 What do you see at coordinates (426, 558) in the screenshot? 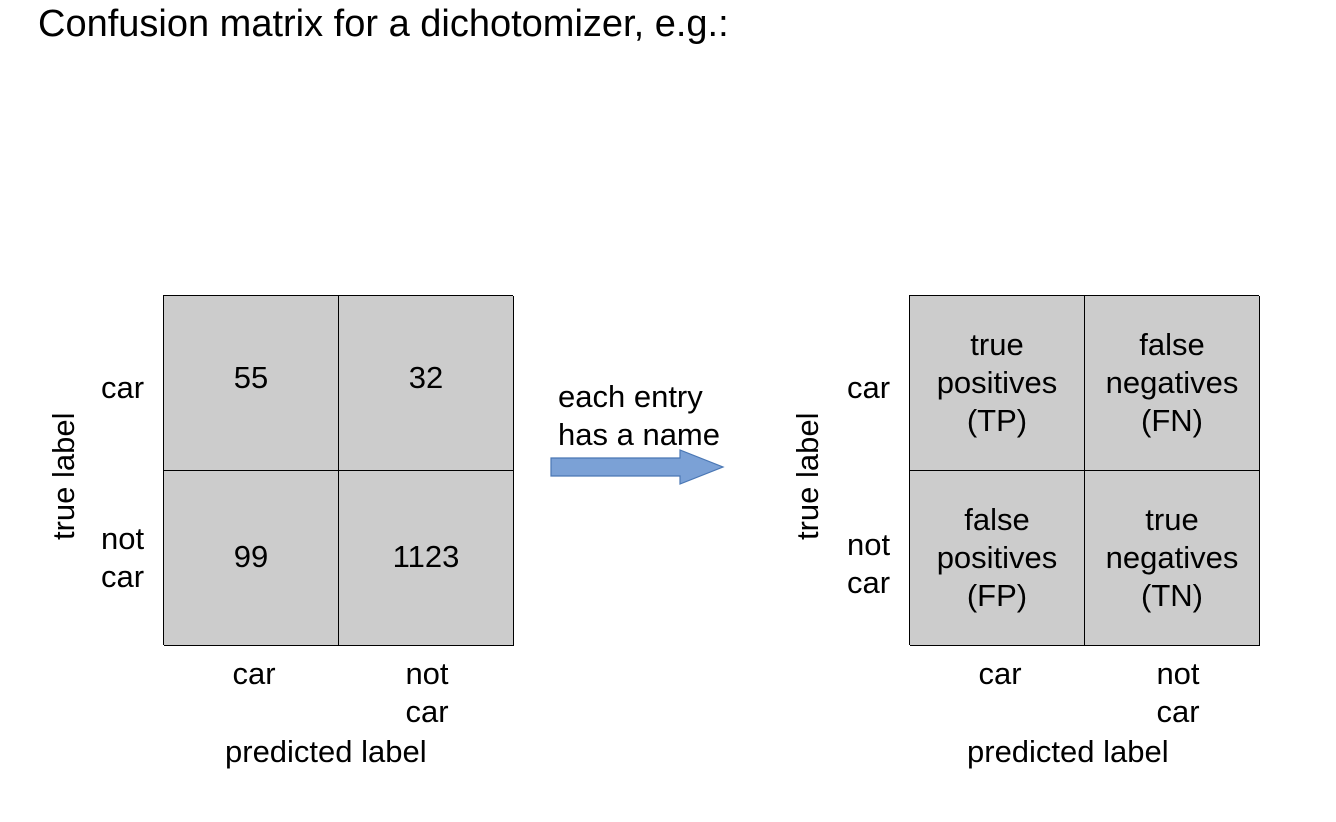
I see `left-cell-tn: 1123` at bounding box center [426, 558].